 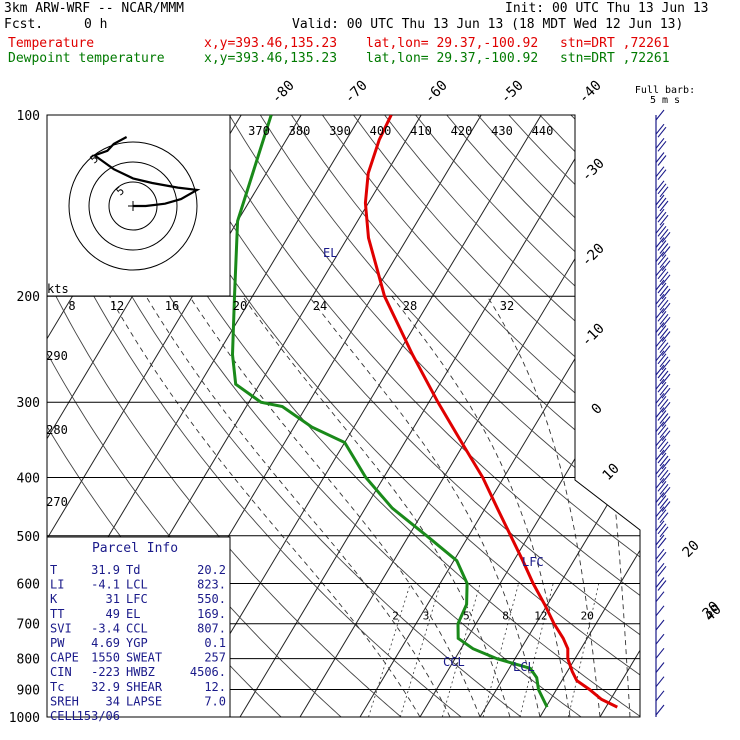 I want to click on parcel-value: 4.69, so click(x=105, y=643).